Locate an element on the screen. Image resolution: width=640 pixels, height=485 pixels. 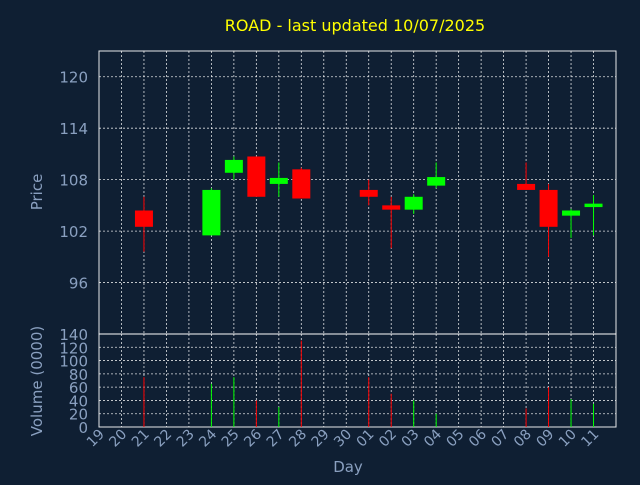
volume-tick-label: 100 is located at coordinates (73, 362).